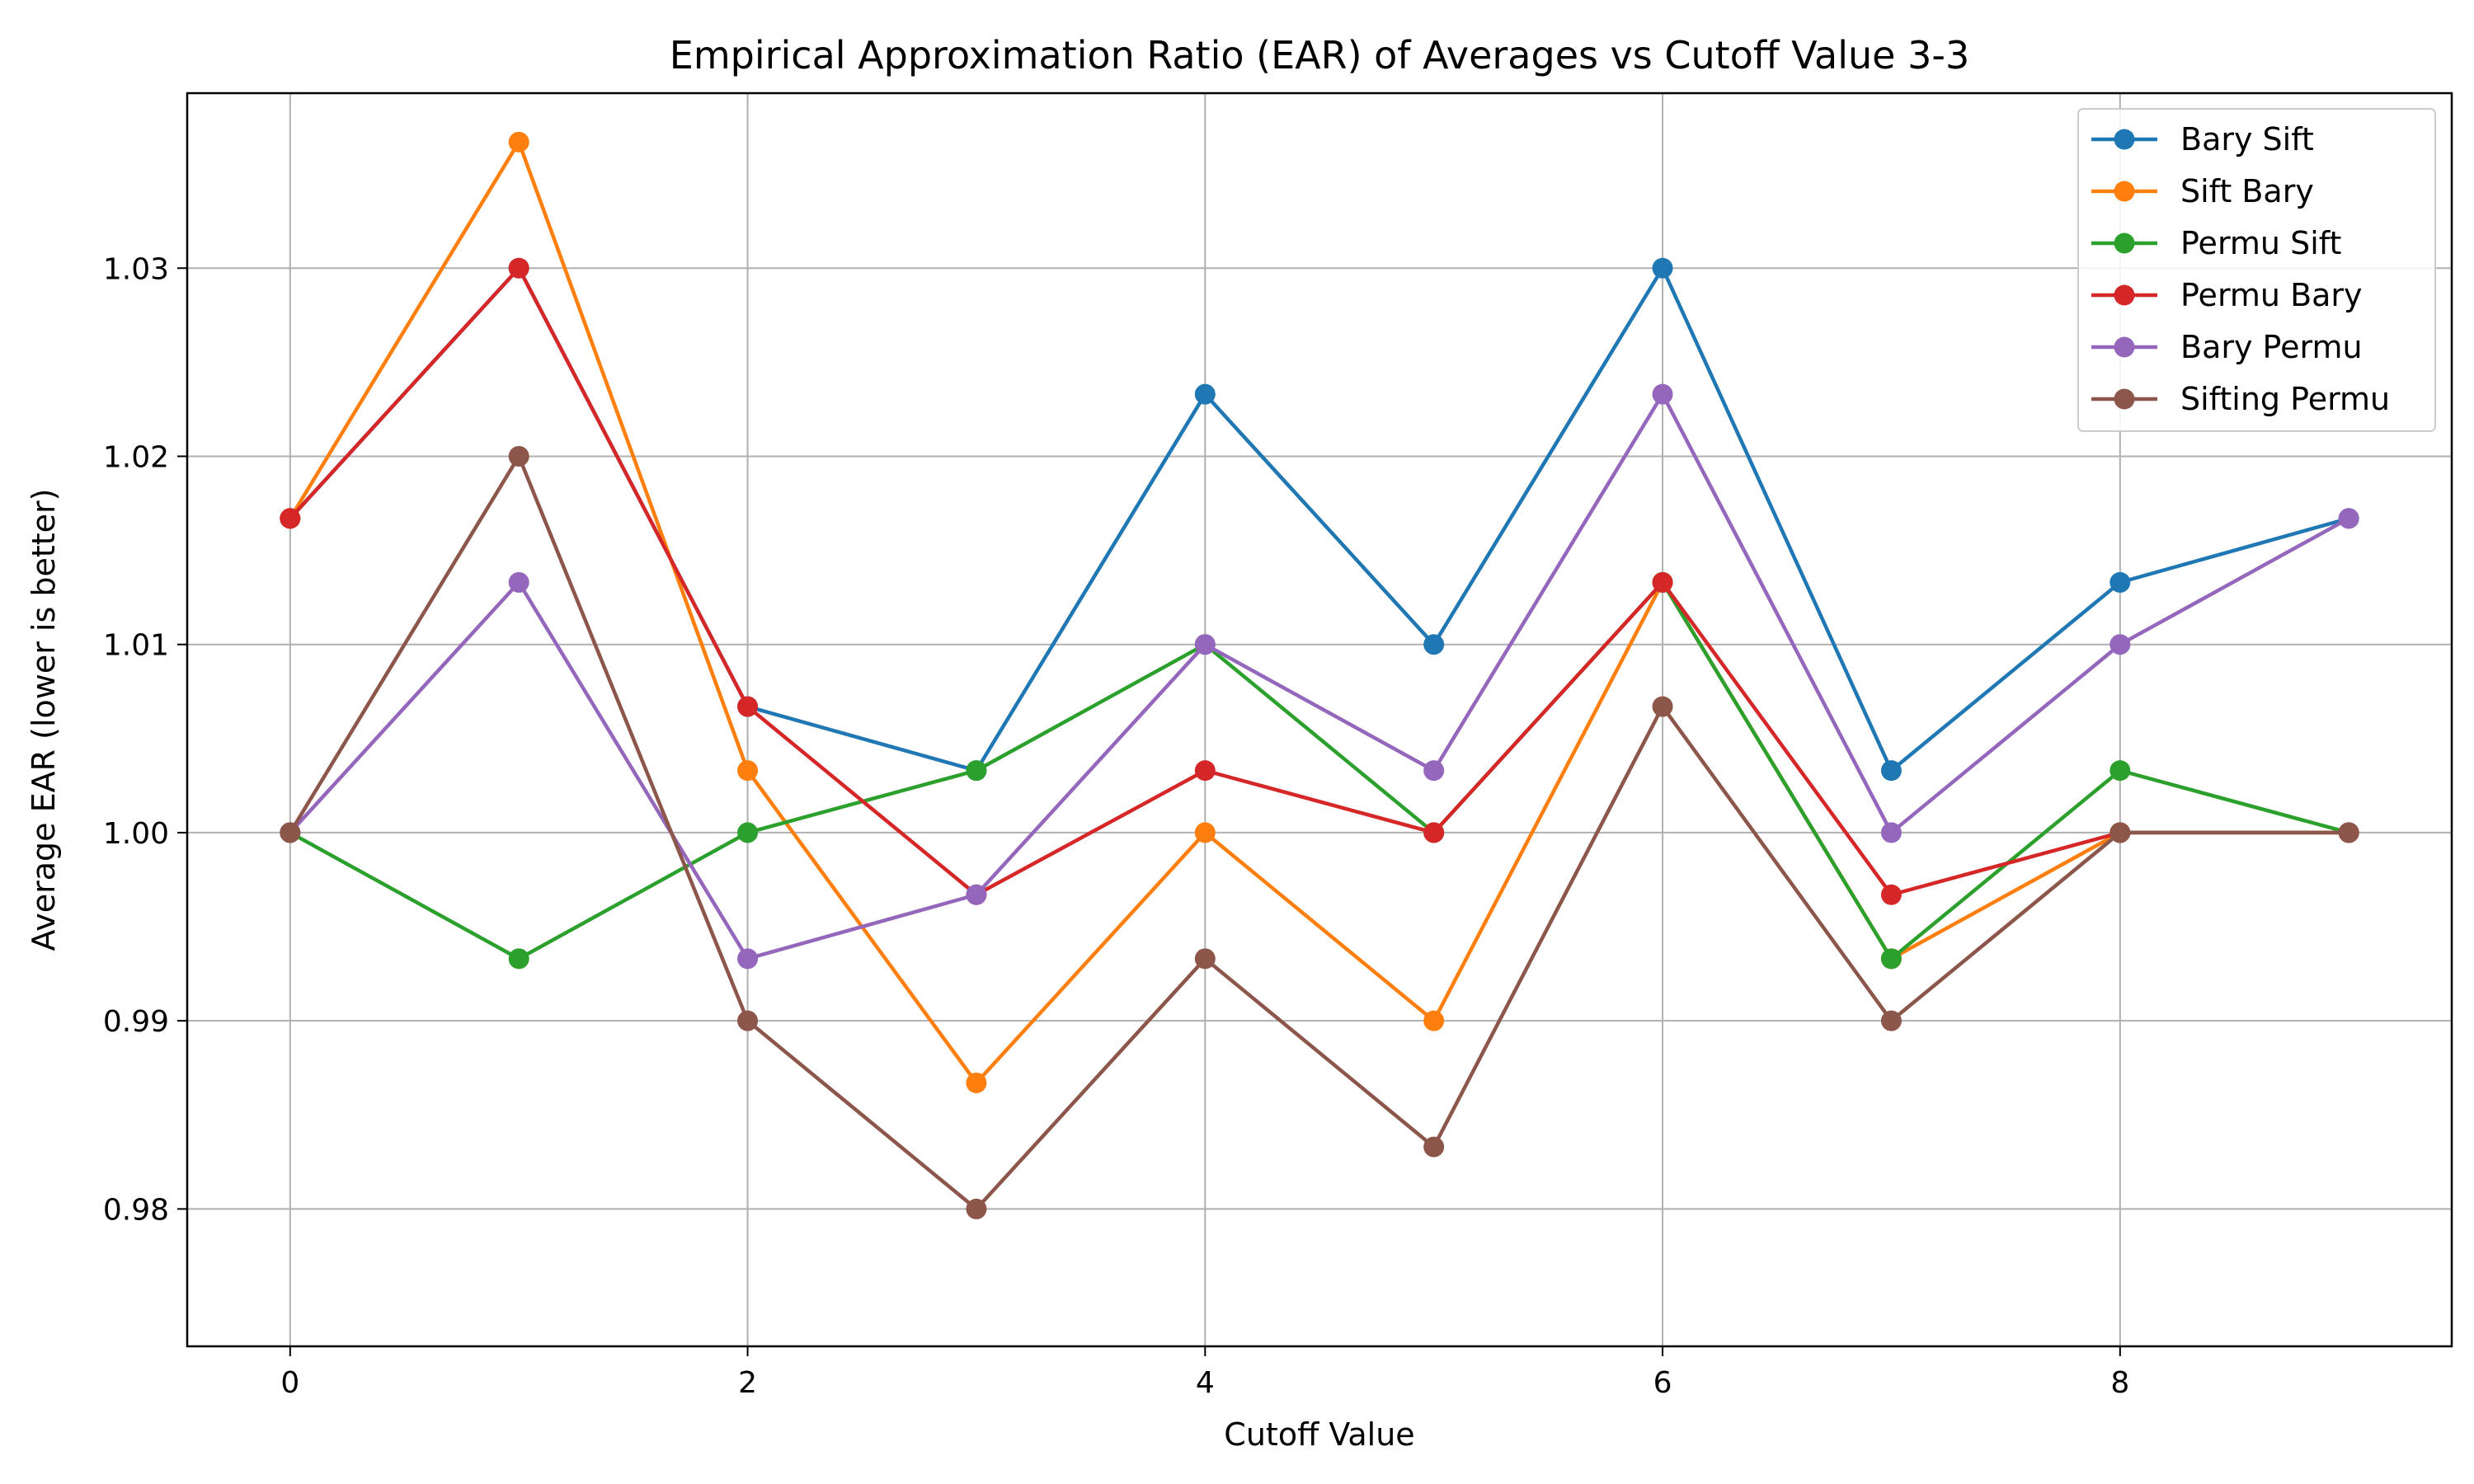 The image size is (2474, 1484). What do you see at coordinates (1319, 1434) in the screenshot?
I see `x-axis-label: Cutoff Value` at bounding box center [1319, 1434].